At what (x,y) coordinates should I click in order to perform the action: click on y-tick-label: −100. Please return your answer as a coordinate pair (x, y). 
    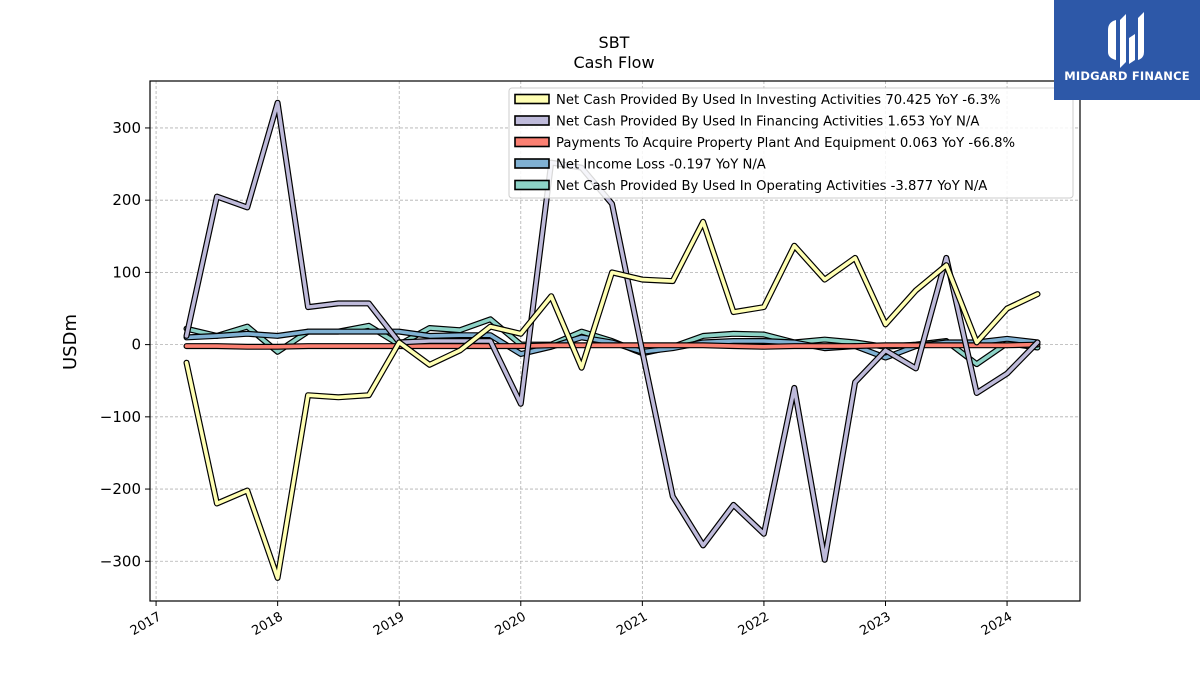
    Looking at the image, I should click on (120, 417).